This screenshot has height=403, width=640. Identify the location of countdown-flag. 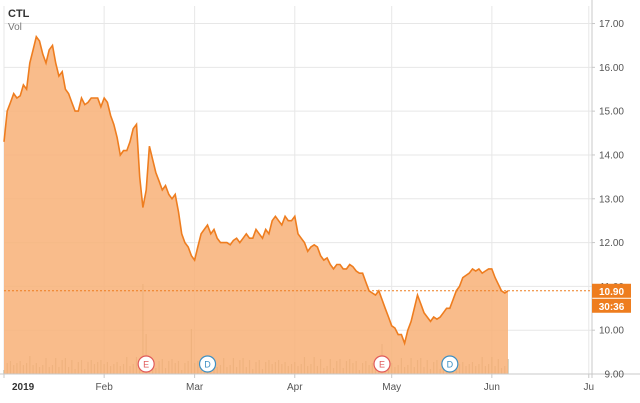
(611, 305).